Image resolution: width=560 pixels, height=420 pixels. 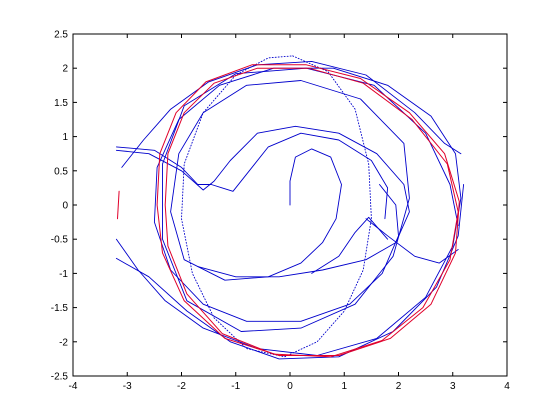 What do you see at coordinates (65, 69) in the screenshot?
I see `y-tick-label: 2` at bounding box center [65, 69].